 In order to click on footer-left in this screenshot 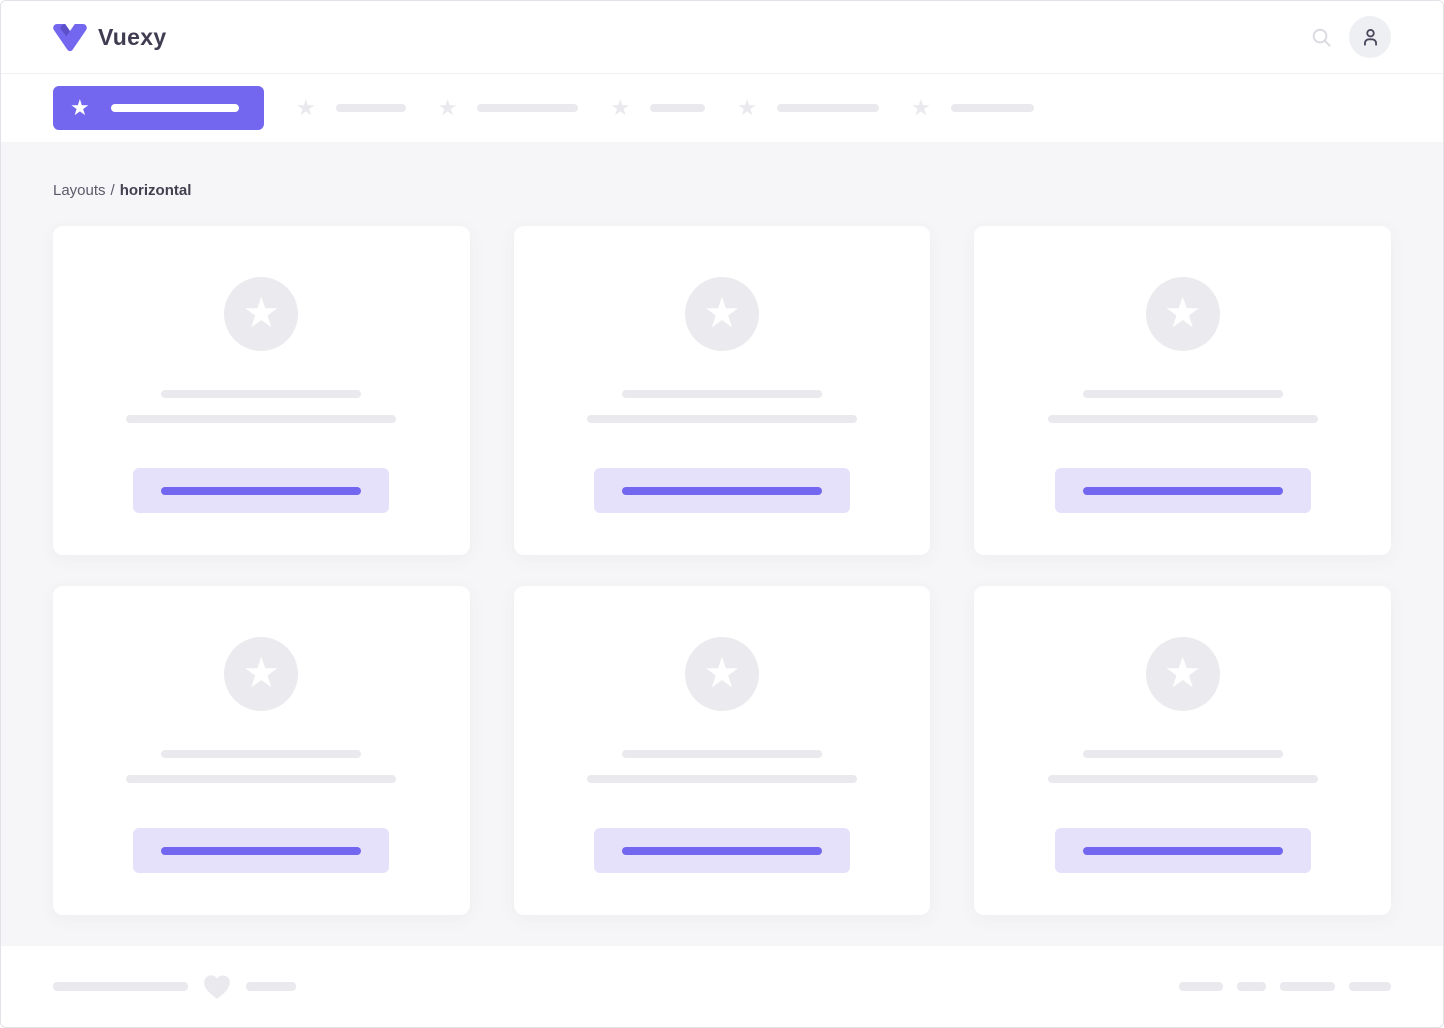, I will do `click(174, 987)`.